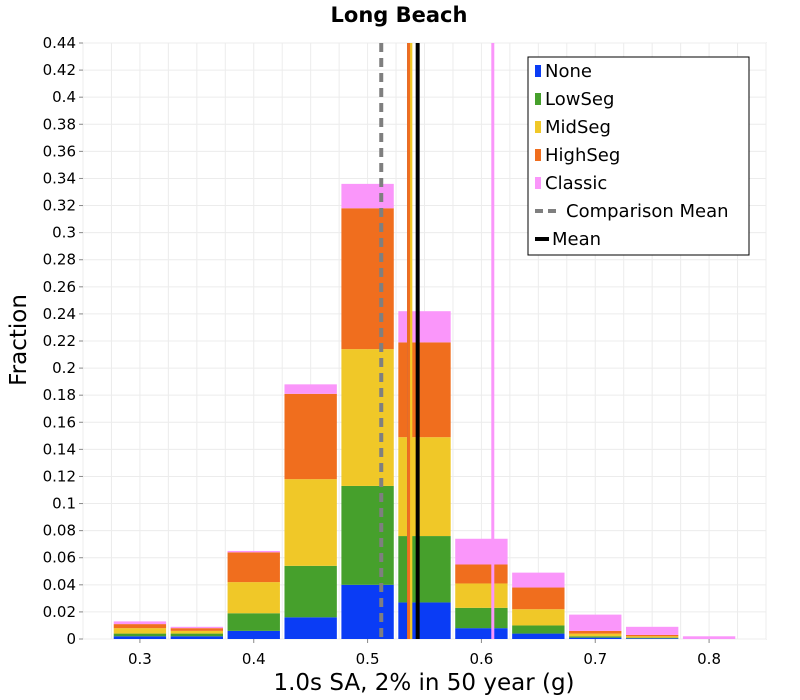  What do you see at coordinates (424, 653) in the screenshot?
I see `x-axis-ticks: 0.3 0.4 0.5 0.6 0.7 0.8` at bounding box center [424, 653].